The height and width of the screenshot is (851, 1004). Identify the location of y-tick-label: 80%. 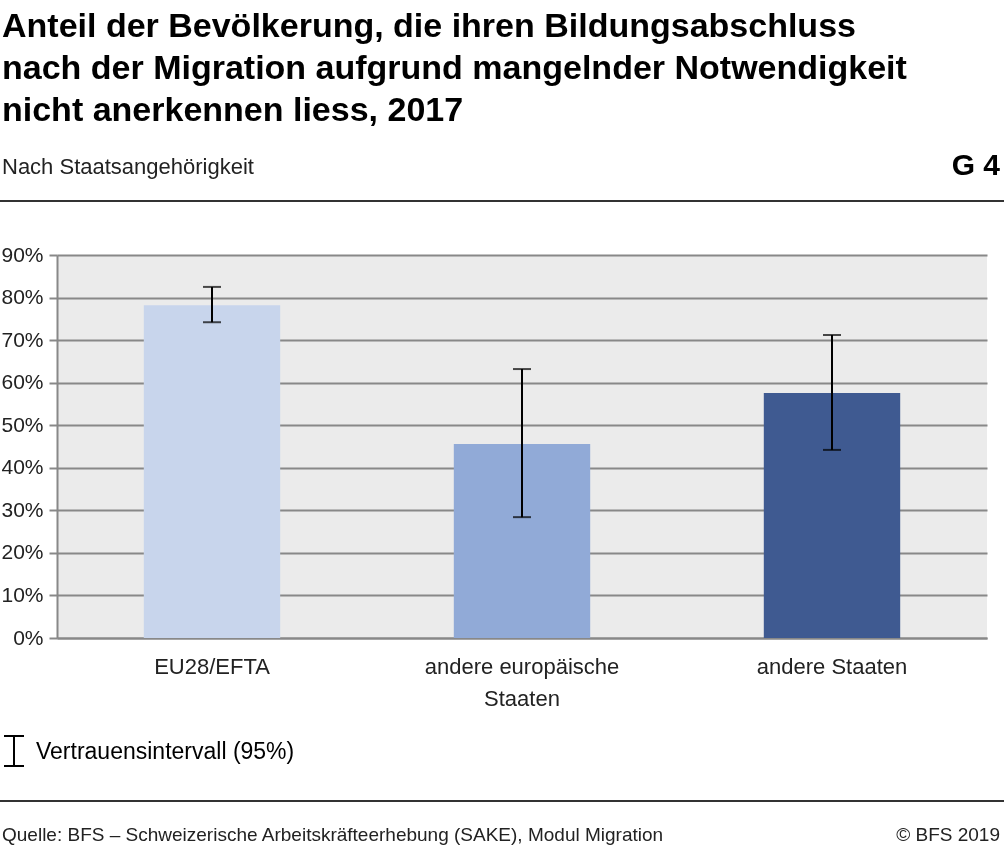
(22, 297).